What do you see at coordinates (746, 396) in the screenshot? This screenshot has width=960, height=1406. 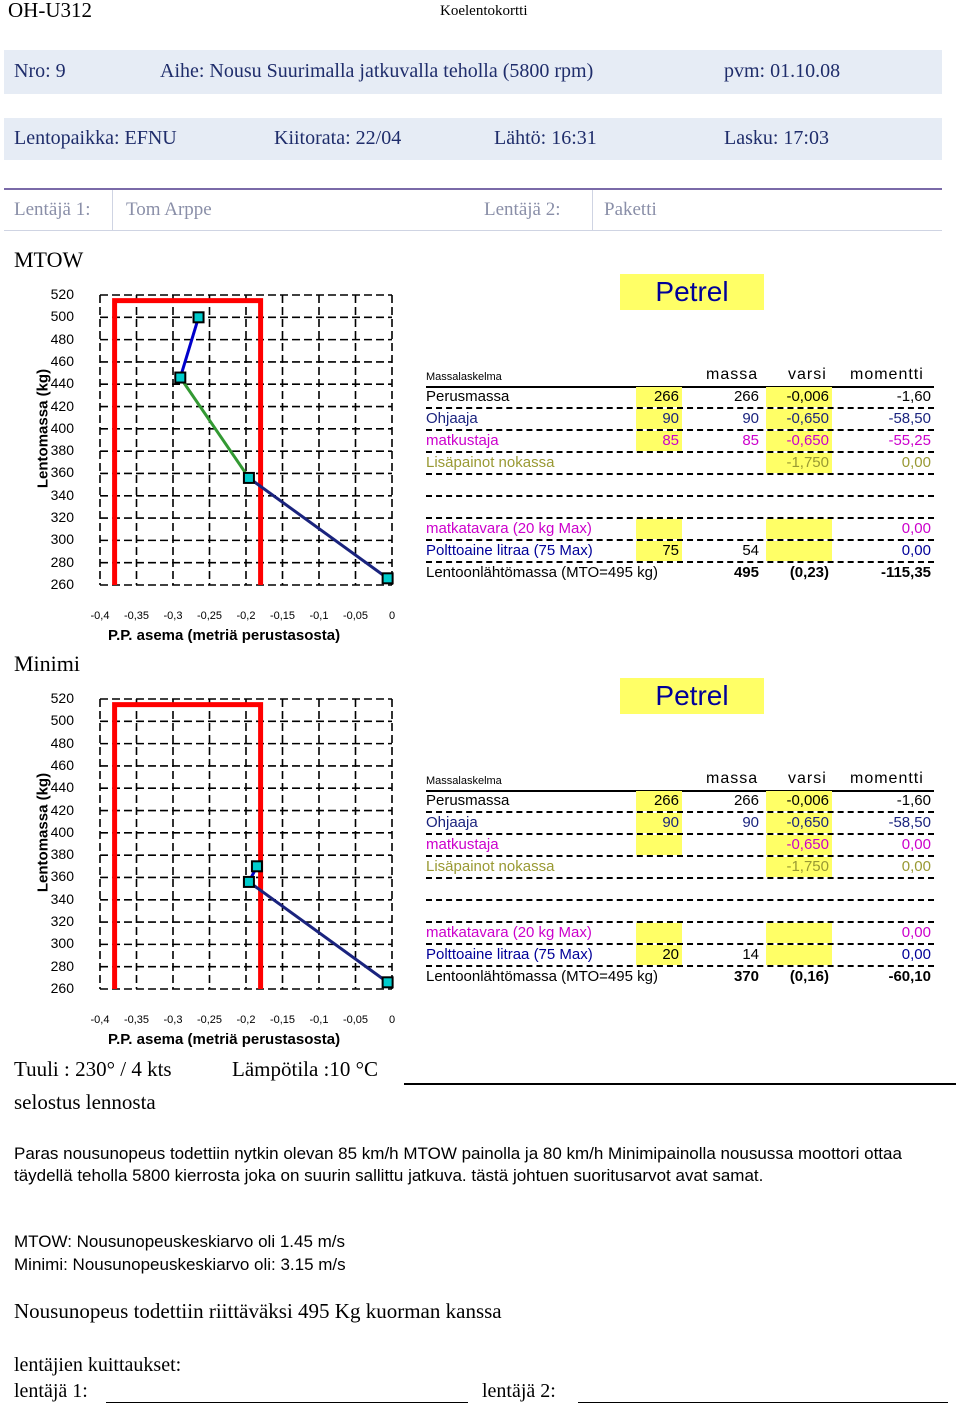 I see `mass-value: 266` at bounding box center [746, 396].